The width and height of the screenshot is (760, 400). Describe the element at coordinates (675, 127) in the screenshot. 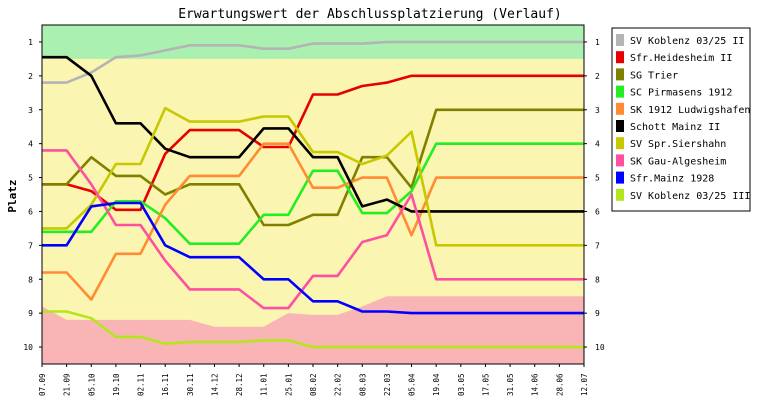

I see `legend-label-6: Schott Mainz II` at that location.